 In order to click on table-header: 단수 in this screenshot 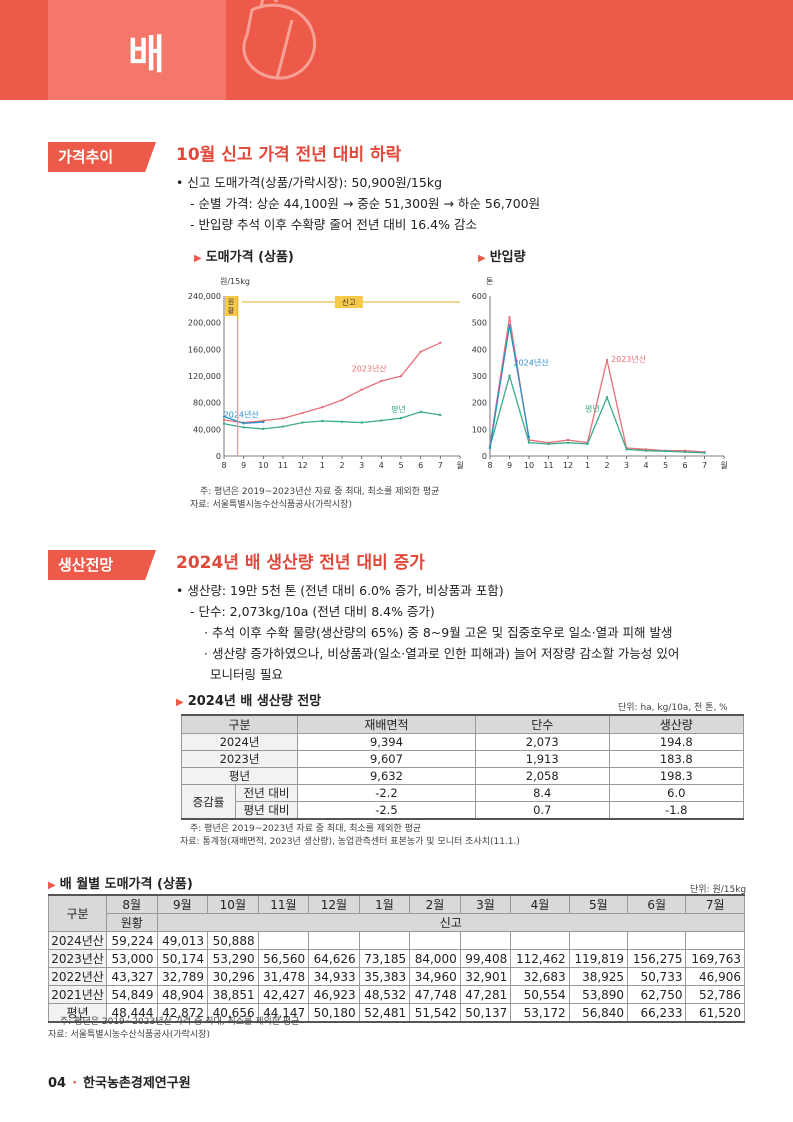, I will do `click(542, 724)`.